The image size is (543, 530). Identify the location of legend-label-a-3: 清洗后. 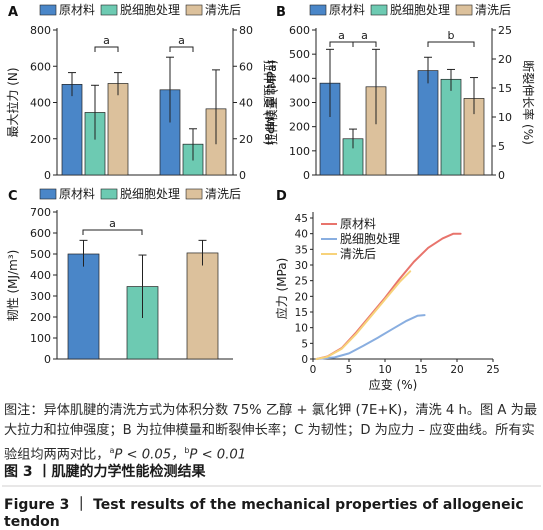
(223, 10).